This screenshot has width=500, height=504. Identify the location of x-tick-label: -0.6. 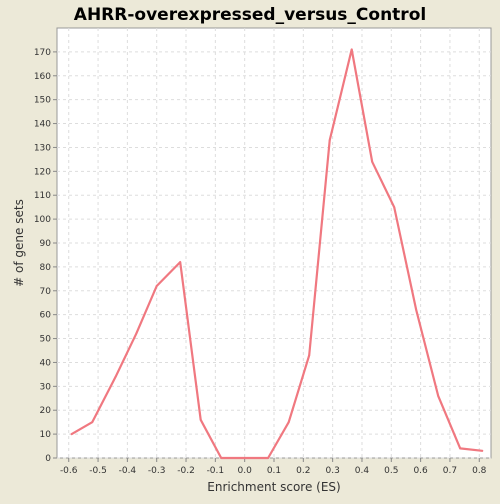
(69, 471).